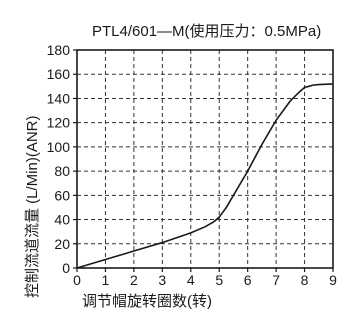 The width and height of the screenshot is (345, 323). I want to click on y-tick-label: 140, so click(59, 98).